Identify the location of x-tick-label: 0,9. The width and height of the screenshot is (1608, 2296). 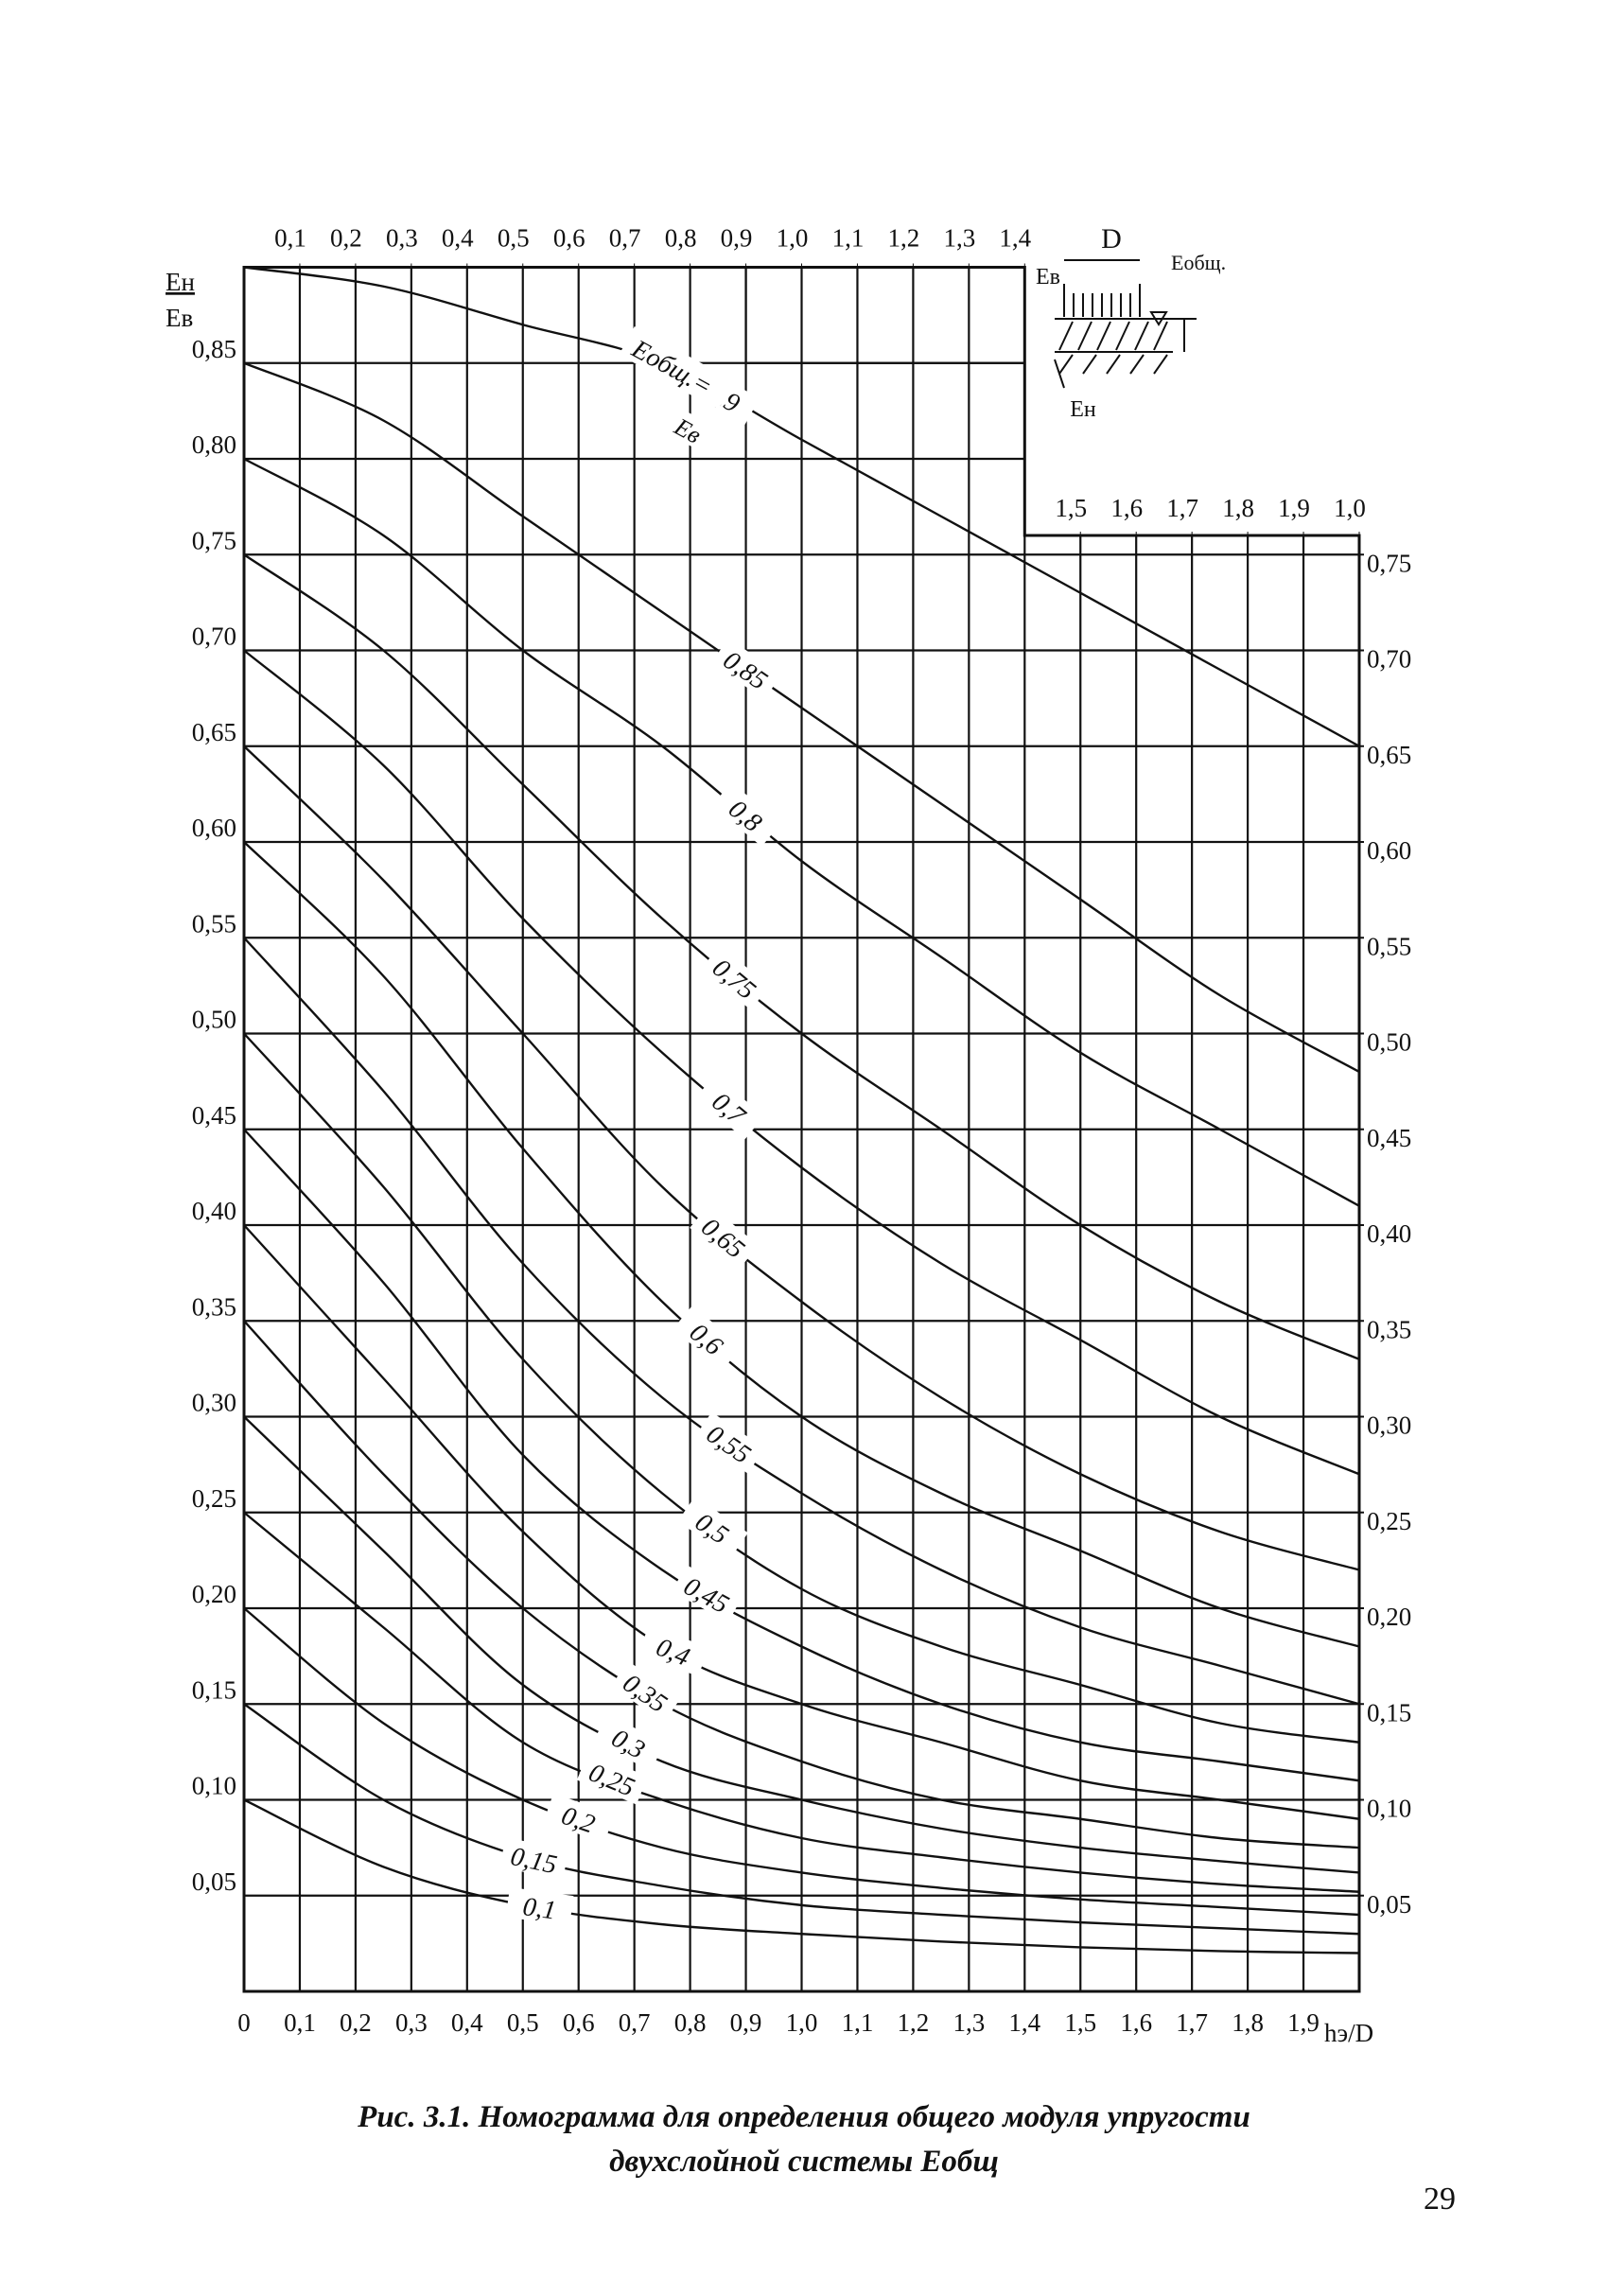
(746, 2022).